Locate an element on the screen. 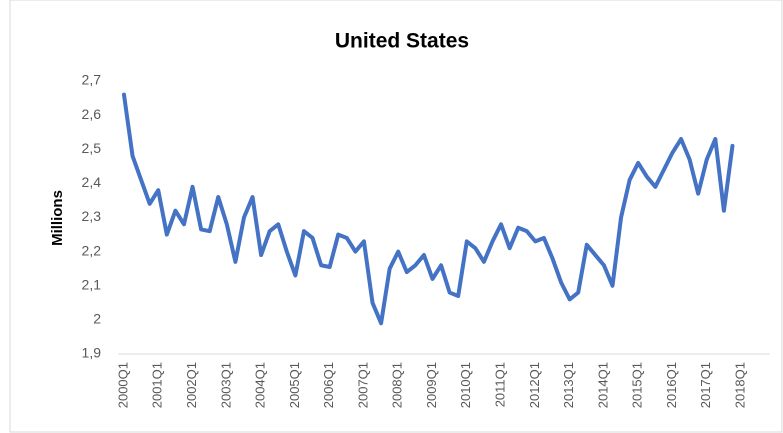 The width and height of the screenshot is (783, 433). x-tick-label: 2005Q1 is located at coordinates (294, 385).